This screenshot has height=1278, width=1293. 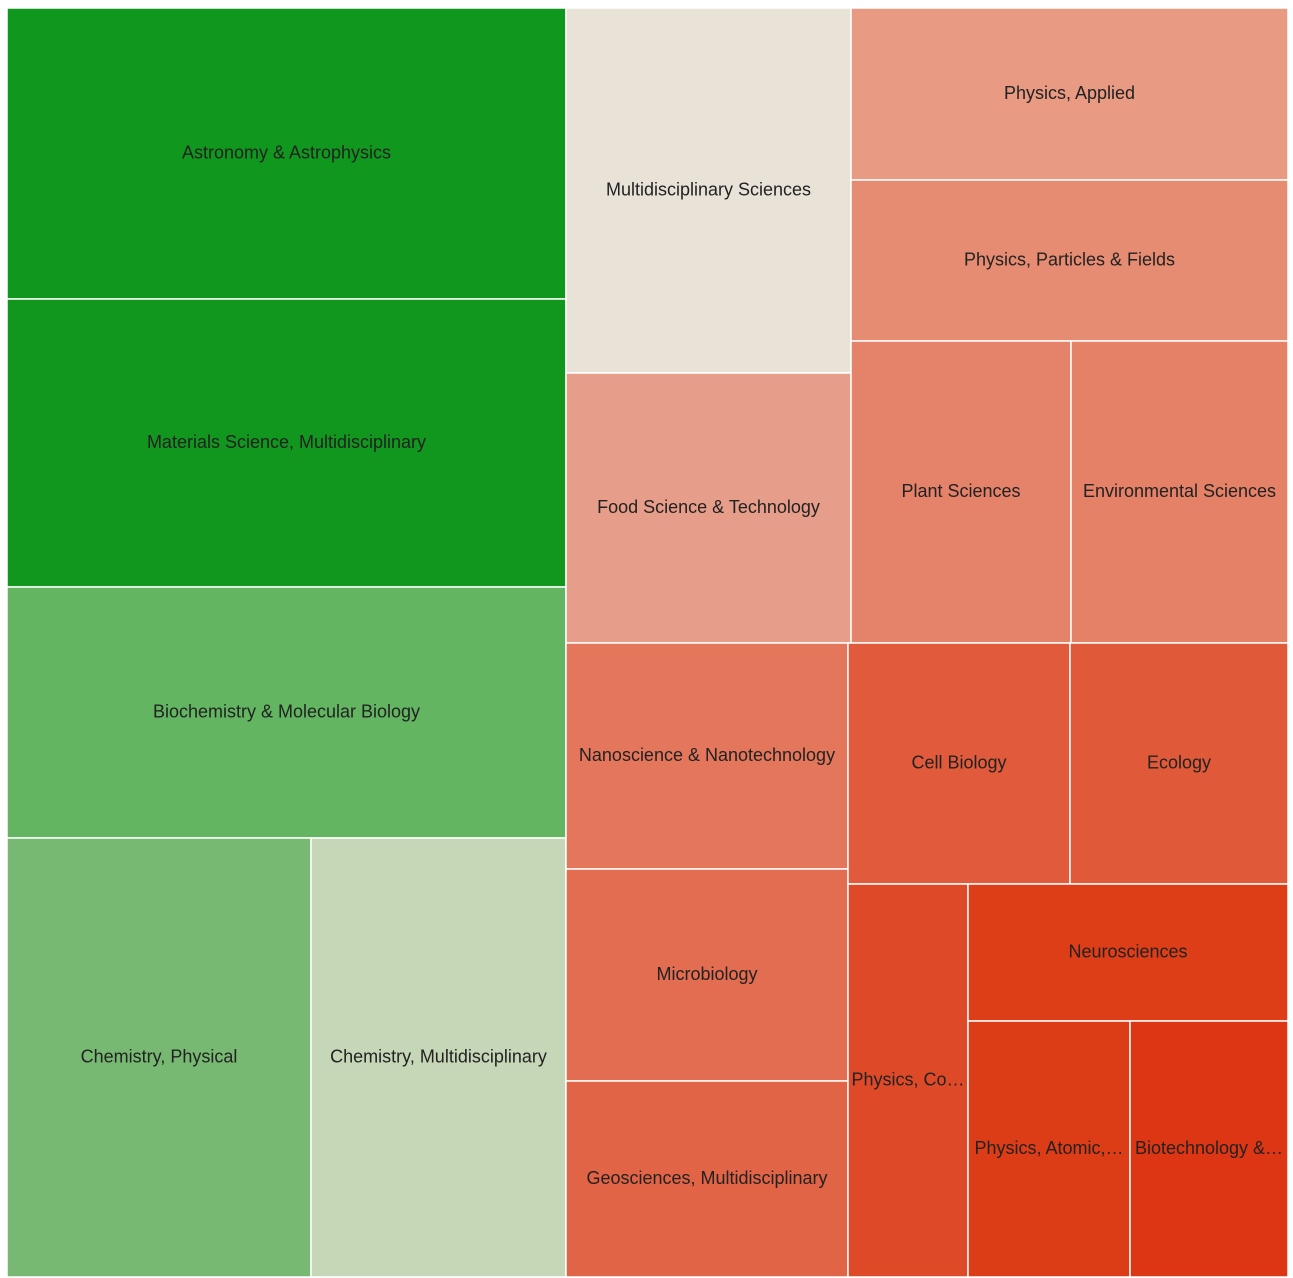 I want to click on tile-label: Chemistry, Multidisciplinary, so click(x=438, y=1056).